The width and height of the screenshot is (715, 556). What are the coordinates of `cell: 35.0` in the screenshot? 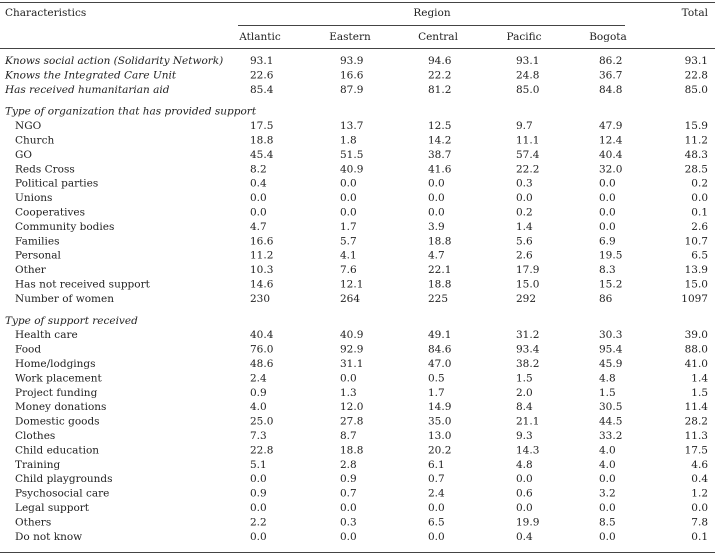 It's located at (439, 422).